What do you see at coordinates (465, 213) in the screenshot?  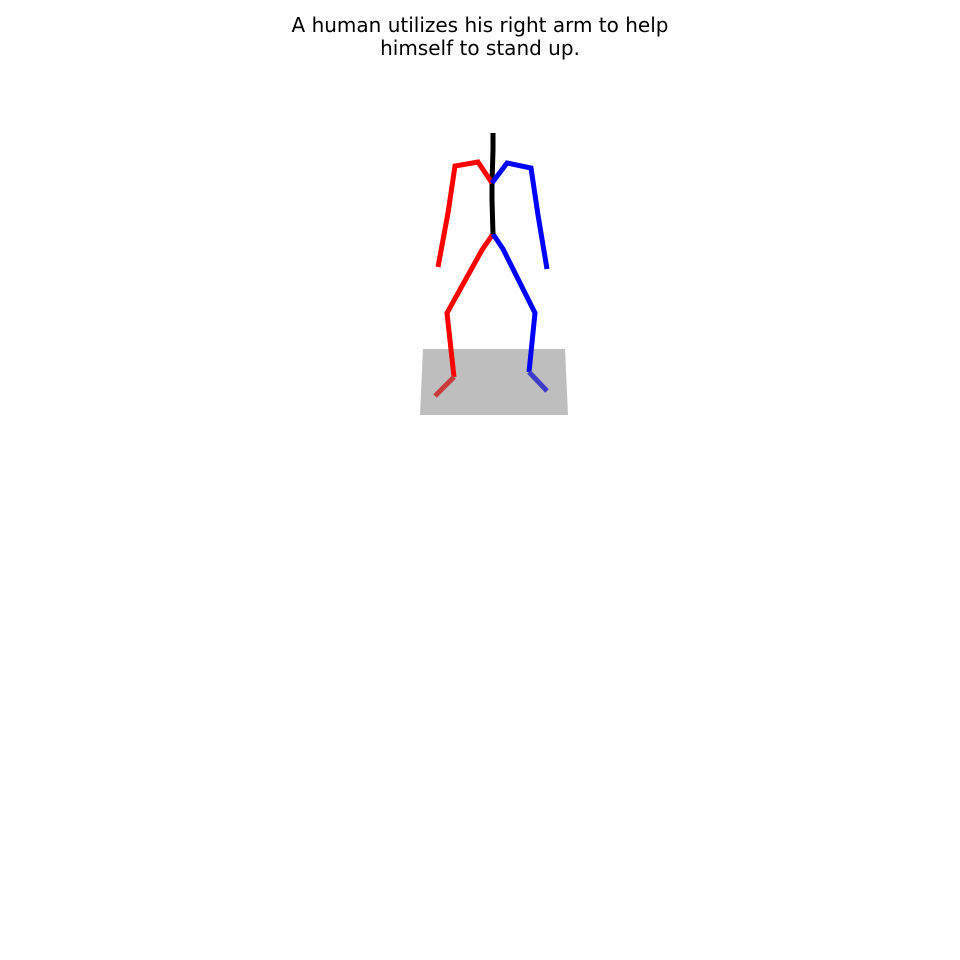 I see `right-arm` at bounding box center [465, 213].